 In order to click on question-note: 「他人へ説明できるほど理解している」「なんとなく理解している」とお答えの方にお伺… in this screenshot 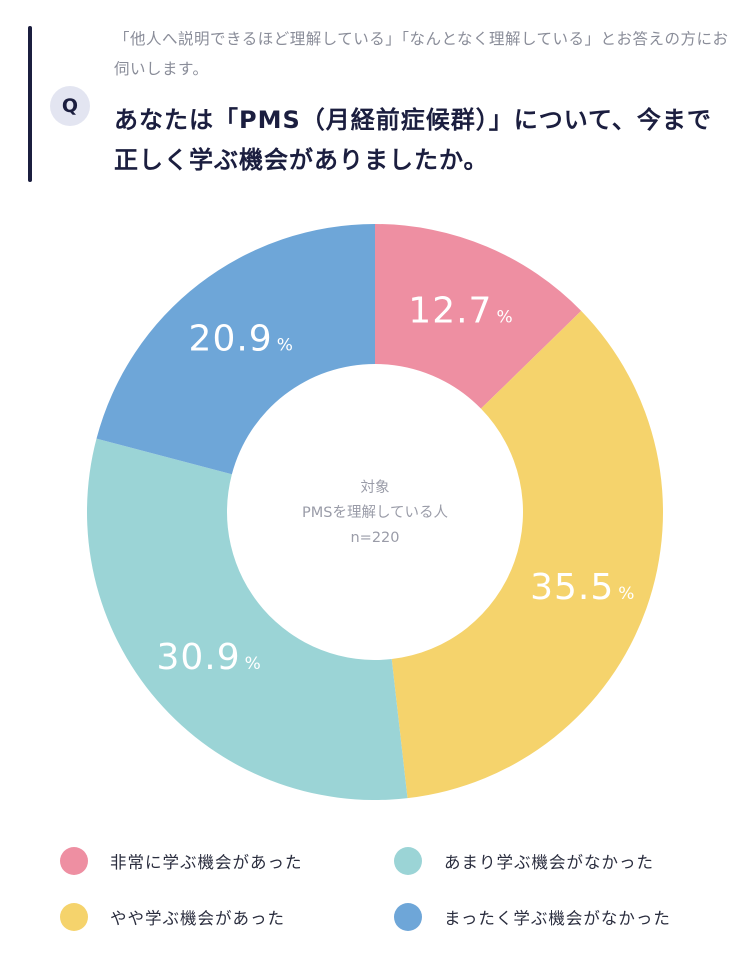, I will do `click(421, 54)`.